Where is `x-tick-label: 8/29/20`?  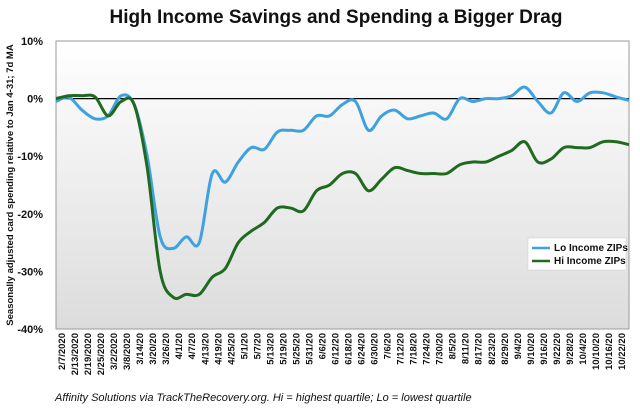 x-tick-label: 8/29/20 is located at coordinates (505, 349).